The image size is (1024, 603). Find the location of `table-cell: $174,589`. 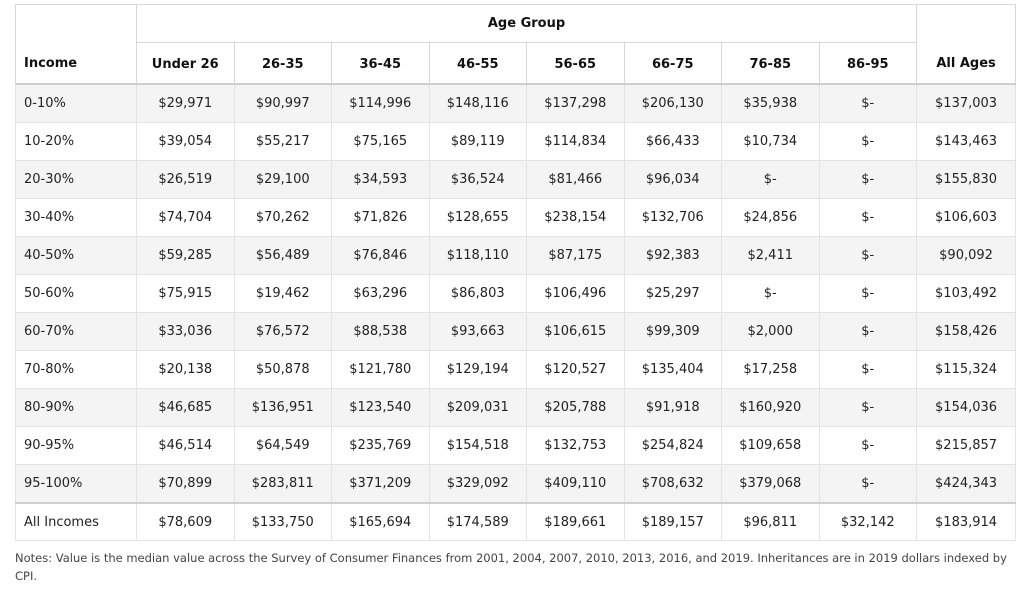

table-cell: $174,589 is located at coordinates (477, 521).